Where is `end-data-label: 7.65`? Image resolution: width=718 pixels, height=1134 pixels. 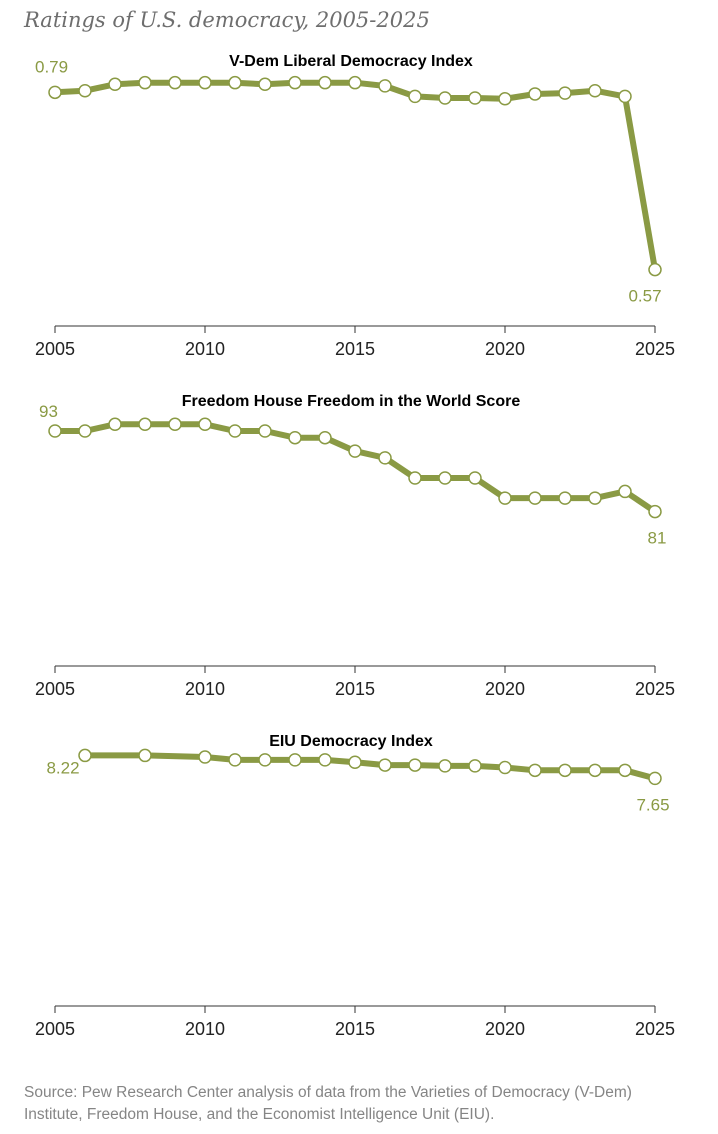 end-data-label: 7.65 is located at coordinates (652, 804).